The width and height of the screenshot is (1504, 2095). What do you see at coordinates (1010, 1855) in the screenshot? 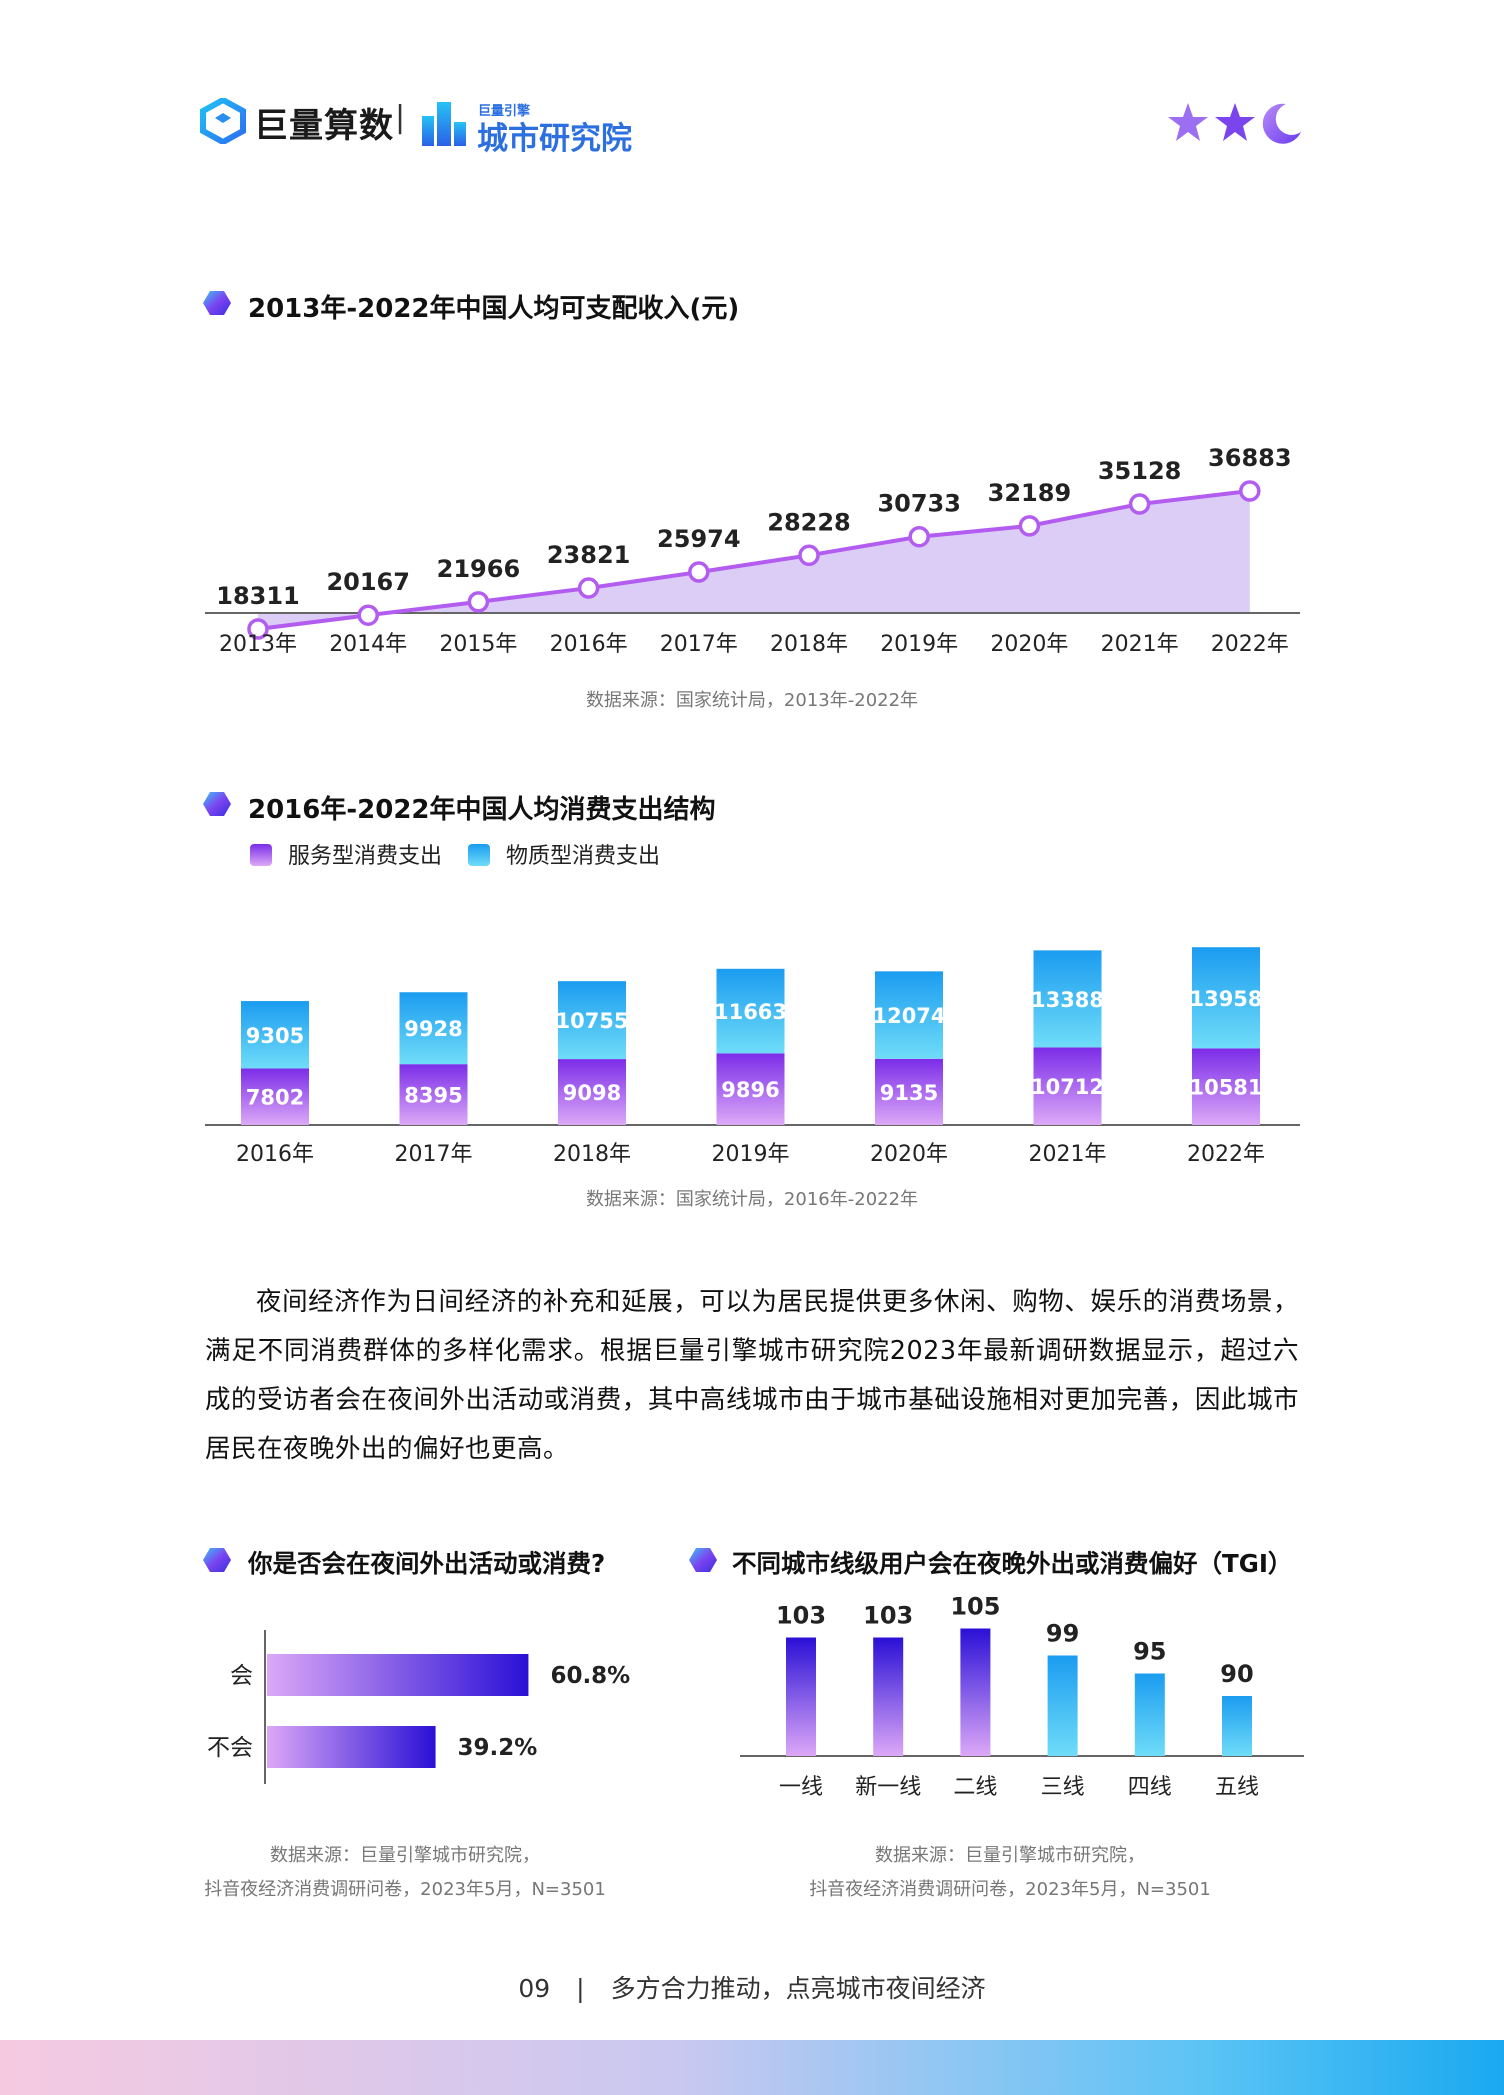
I see `tgi-source-line1: 数据来源：巨量引擎城市研究院，` at bounding box center [1010, 1855].